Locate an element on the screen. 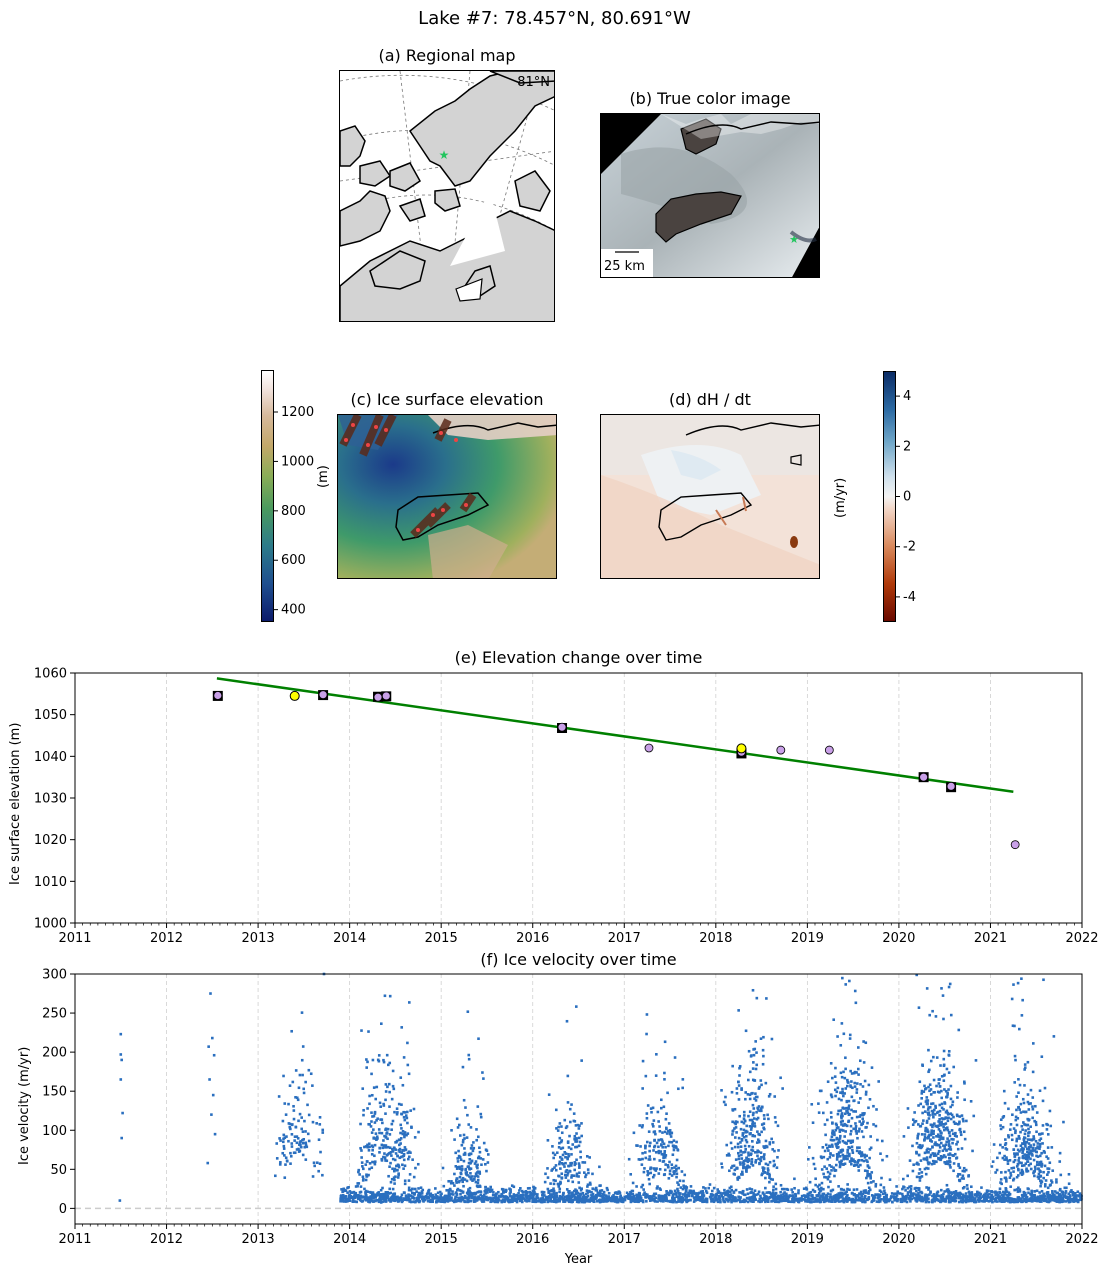 The height and width of the screenshot is (1278, 1109). colorbar-tick-label: -2 is located at coordinates (909, 547).